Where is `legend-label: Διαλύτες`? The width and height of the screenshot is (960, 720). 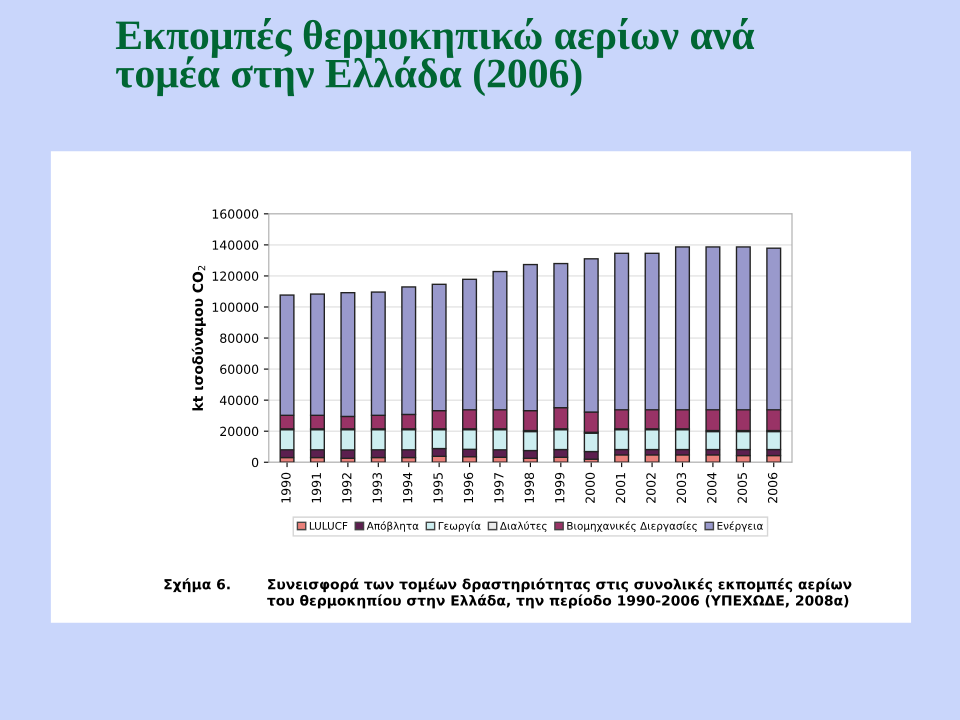
legend-label: Διαλύτες is located at coordinates (523, 526).